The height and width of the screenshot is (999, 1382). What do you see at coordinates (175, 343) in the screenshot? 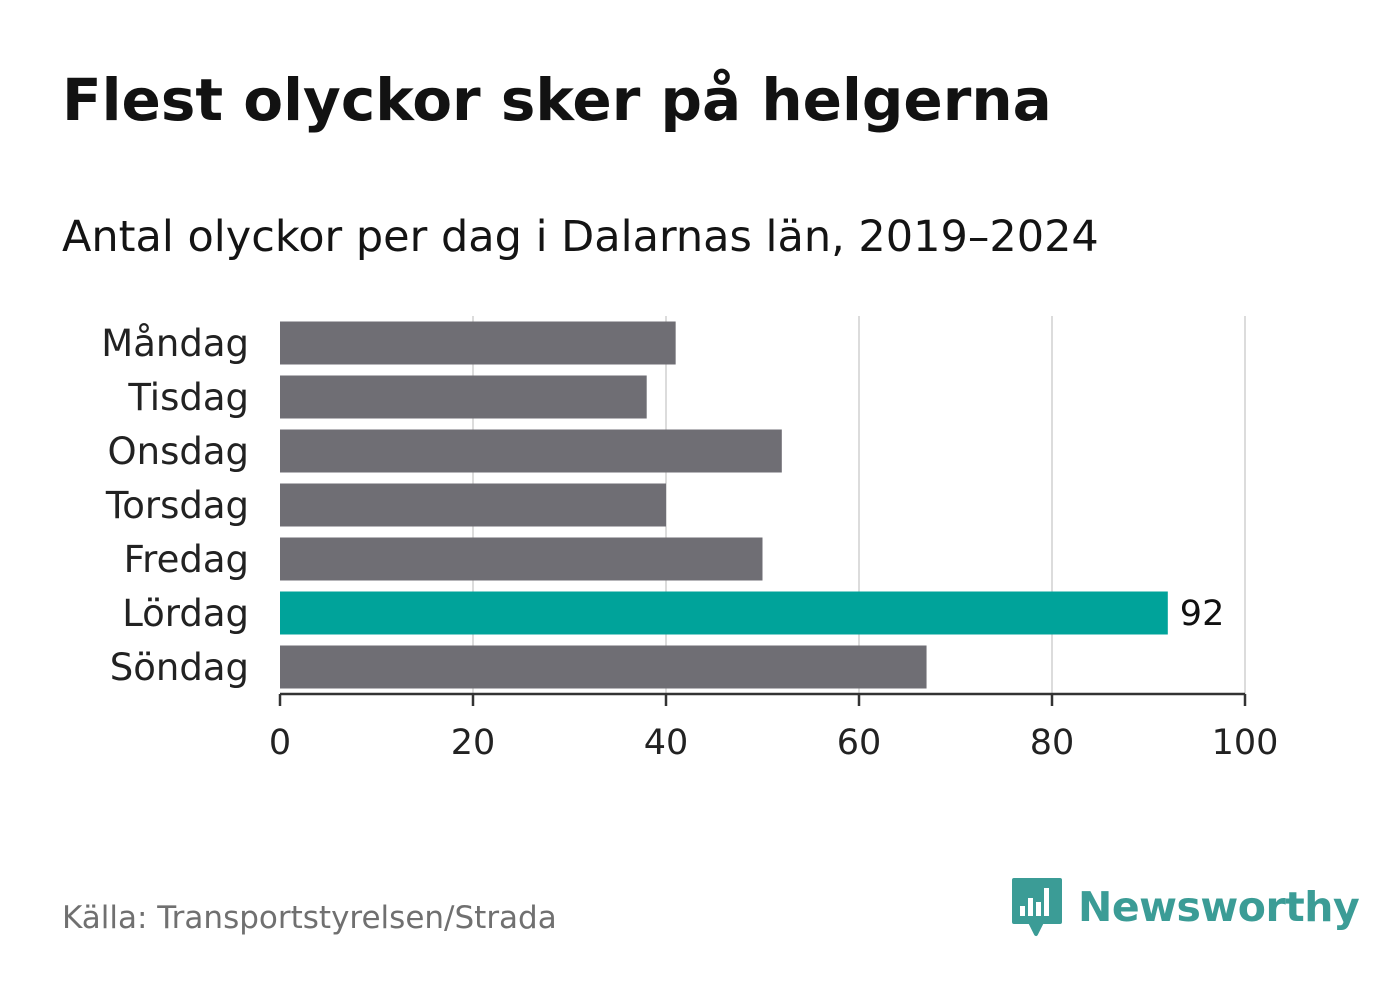
I see `category-label-0: Måndag` at bounding box center [175, 343].